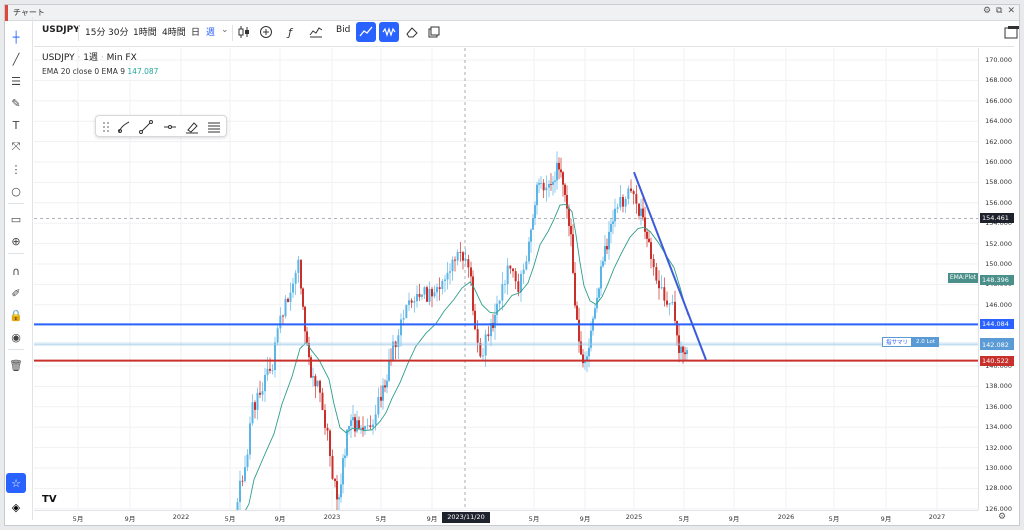 The width and height of the screenshot is (1024, 530). What do you see at coordinates (897, 342) in the screenshot?
I see `order-summary: 指サマリ` at bounding box center [897, 342].